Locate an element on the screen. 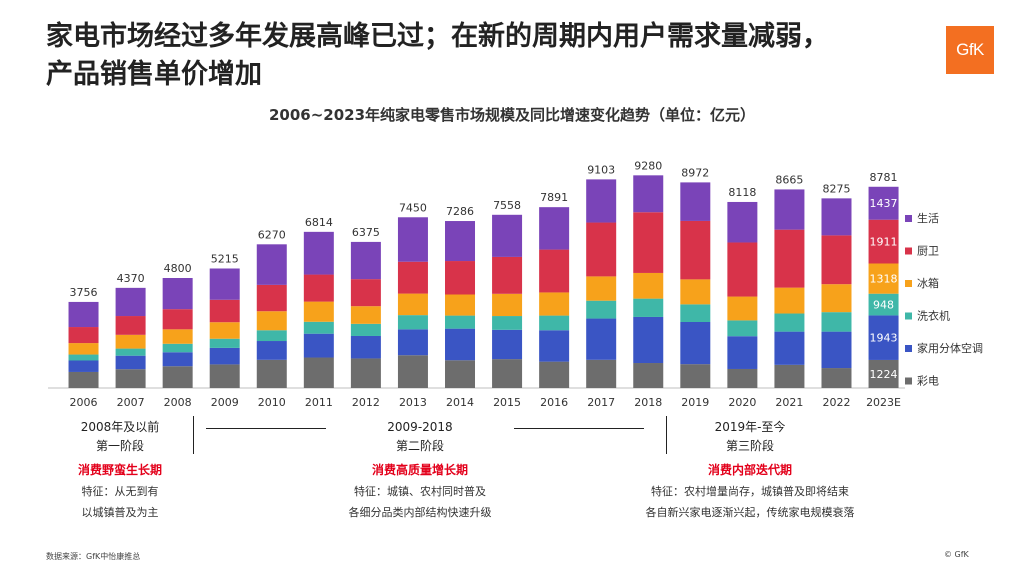 The height and width of the screenshot is (576, 1024). segment-value-label: 1943 is located at coordinates (884, 338).